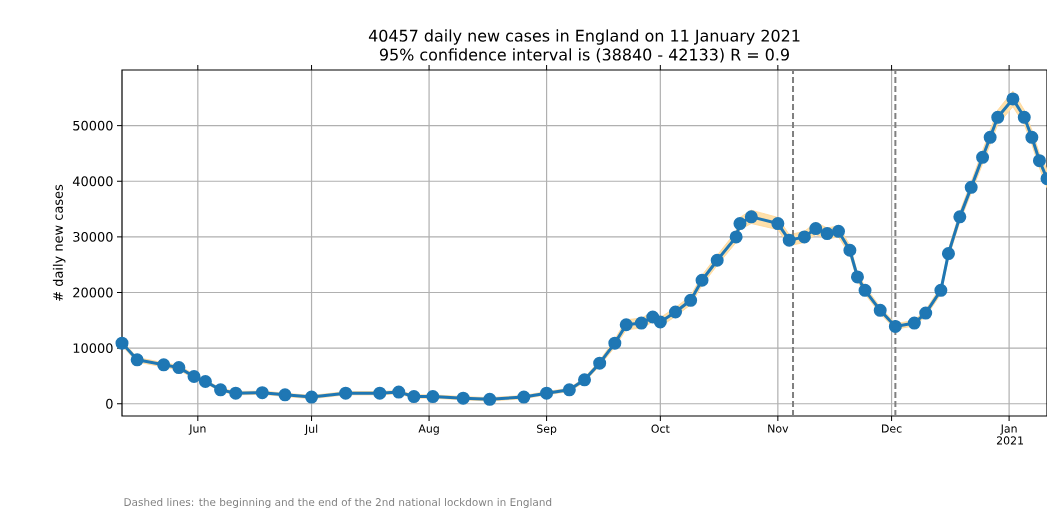  What do you see at coordinates (660, 428) in the screenshot?
I see `x-tick-label: Oct` at bounding box center [660, 428].